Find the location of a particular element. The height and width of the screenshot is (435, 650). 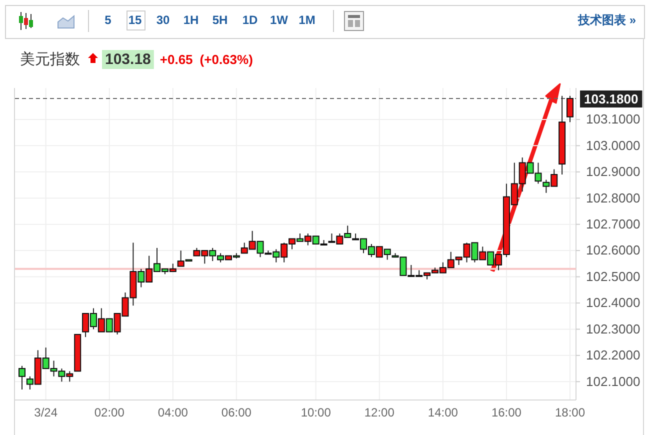

text: 15 is located at coordinates (135, 20).